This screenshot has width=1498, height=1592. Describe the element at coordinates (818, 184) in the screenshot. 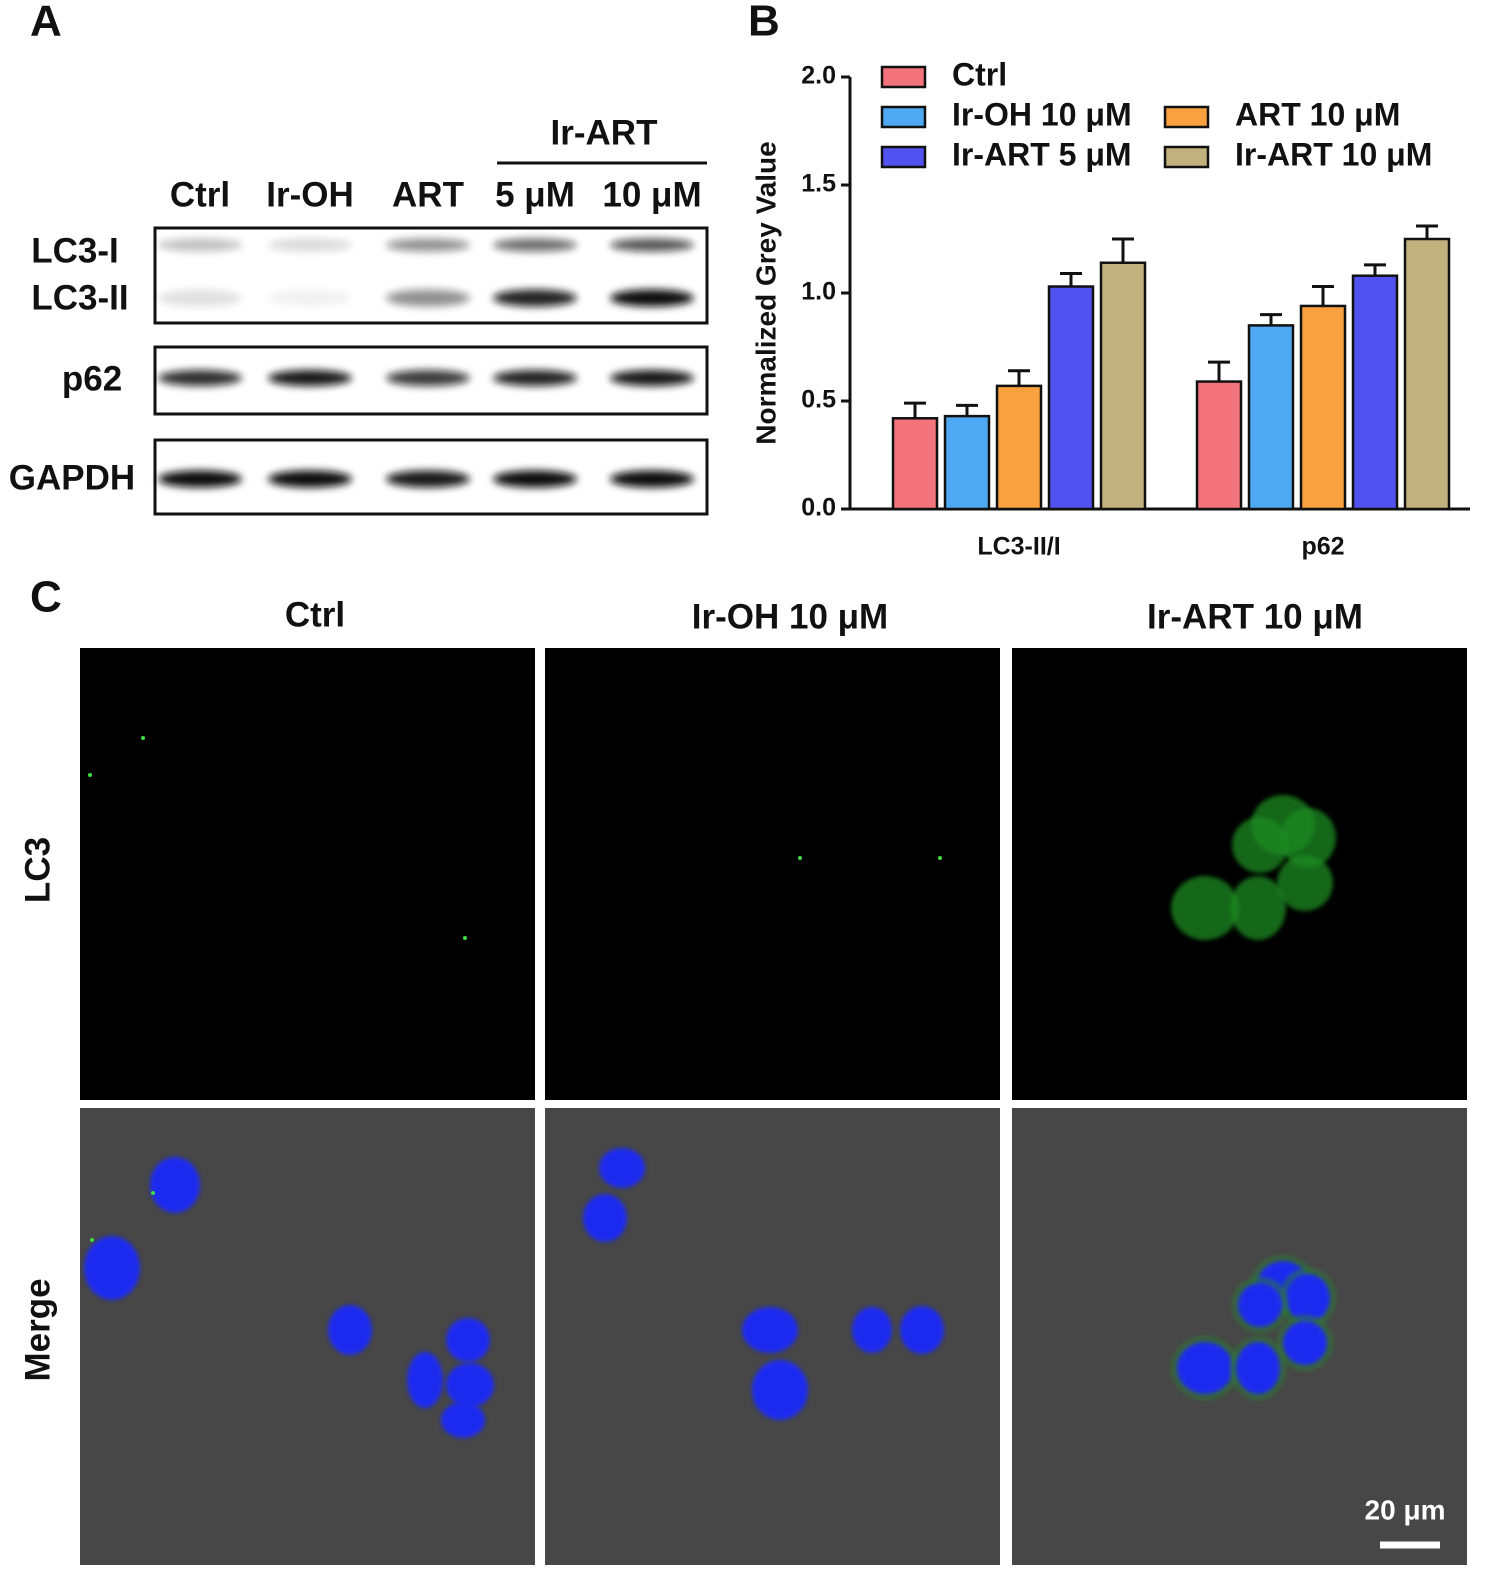

I see `y-tick-label: 1.5` at that location.